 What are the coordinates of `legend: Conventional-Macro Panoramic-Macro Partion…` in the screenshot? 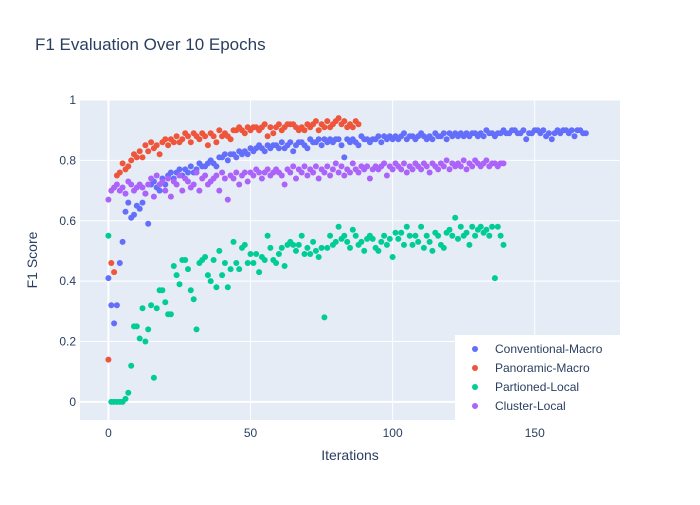 It's located at (537, 377).